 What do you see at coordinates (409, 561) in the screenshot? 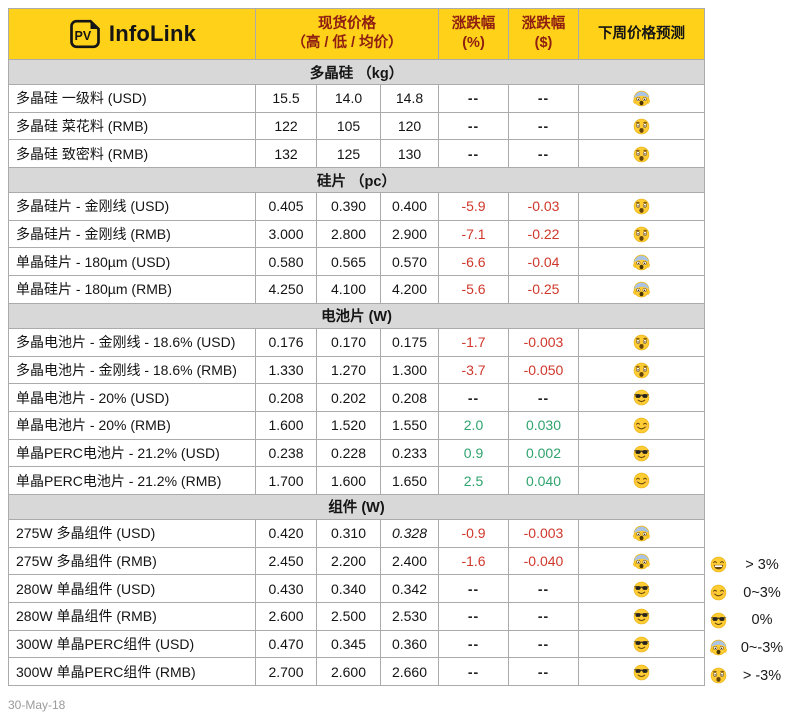
I see `price-avg: 2.400` at bounding box center [409, 561].